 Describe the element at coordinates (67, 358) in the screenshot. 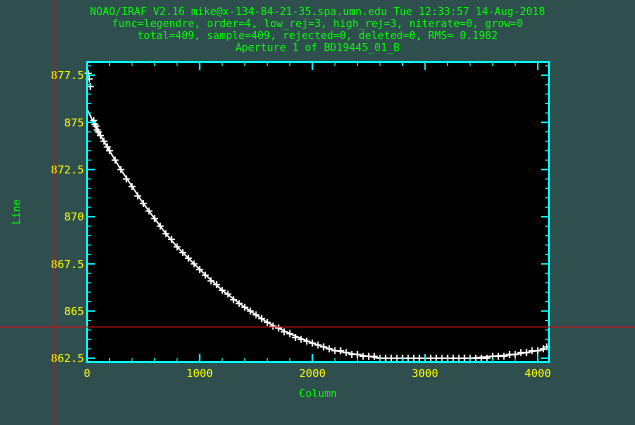

I see `y-tick-label: 862.5` at that location.